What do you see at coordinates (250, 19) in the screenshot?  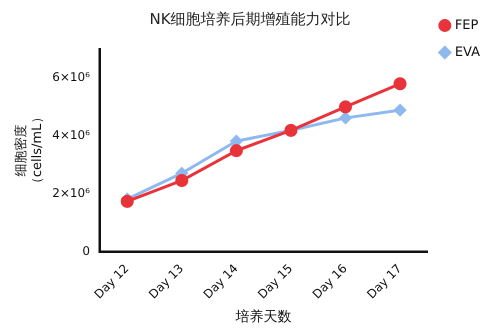 I see `chart-title: NK细胞培养后期增殖能力对比` at bounding box center [250, 19].